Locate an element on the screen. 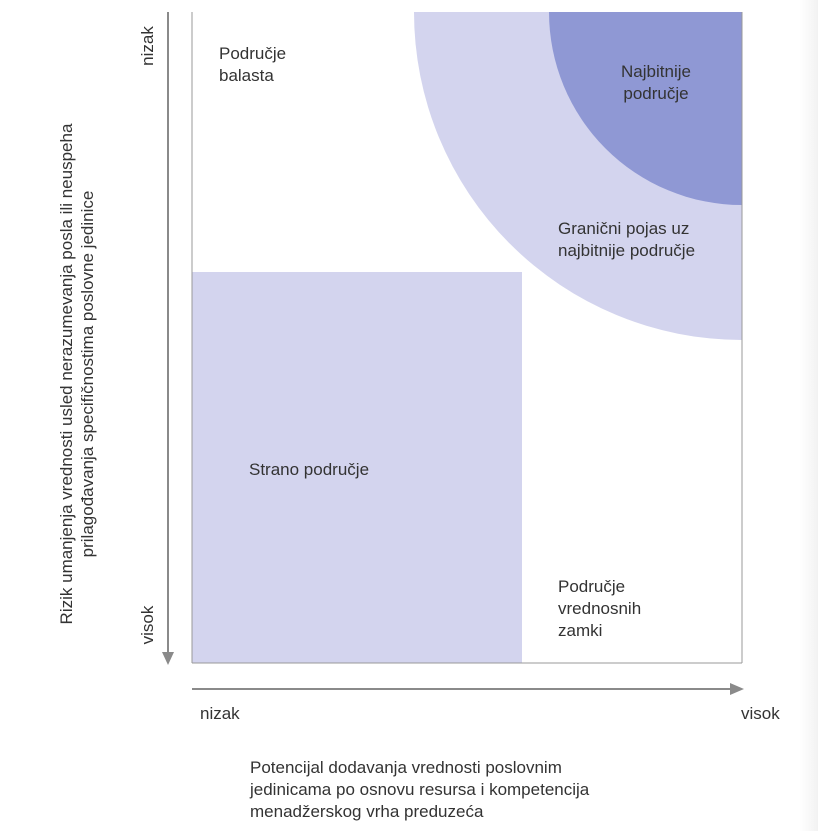 The image size is (818, 831). y-axis-low-label: nizak is located at coordinates (147, 46).